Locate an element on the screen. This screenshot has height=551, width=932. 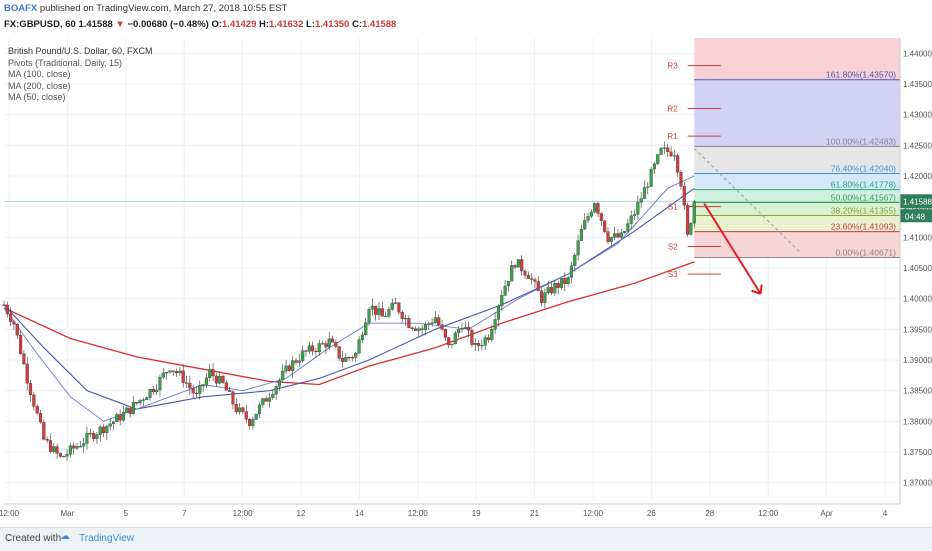
tradingview-logo-icon: ☁ is located at coordinates (65, 536).